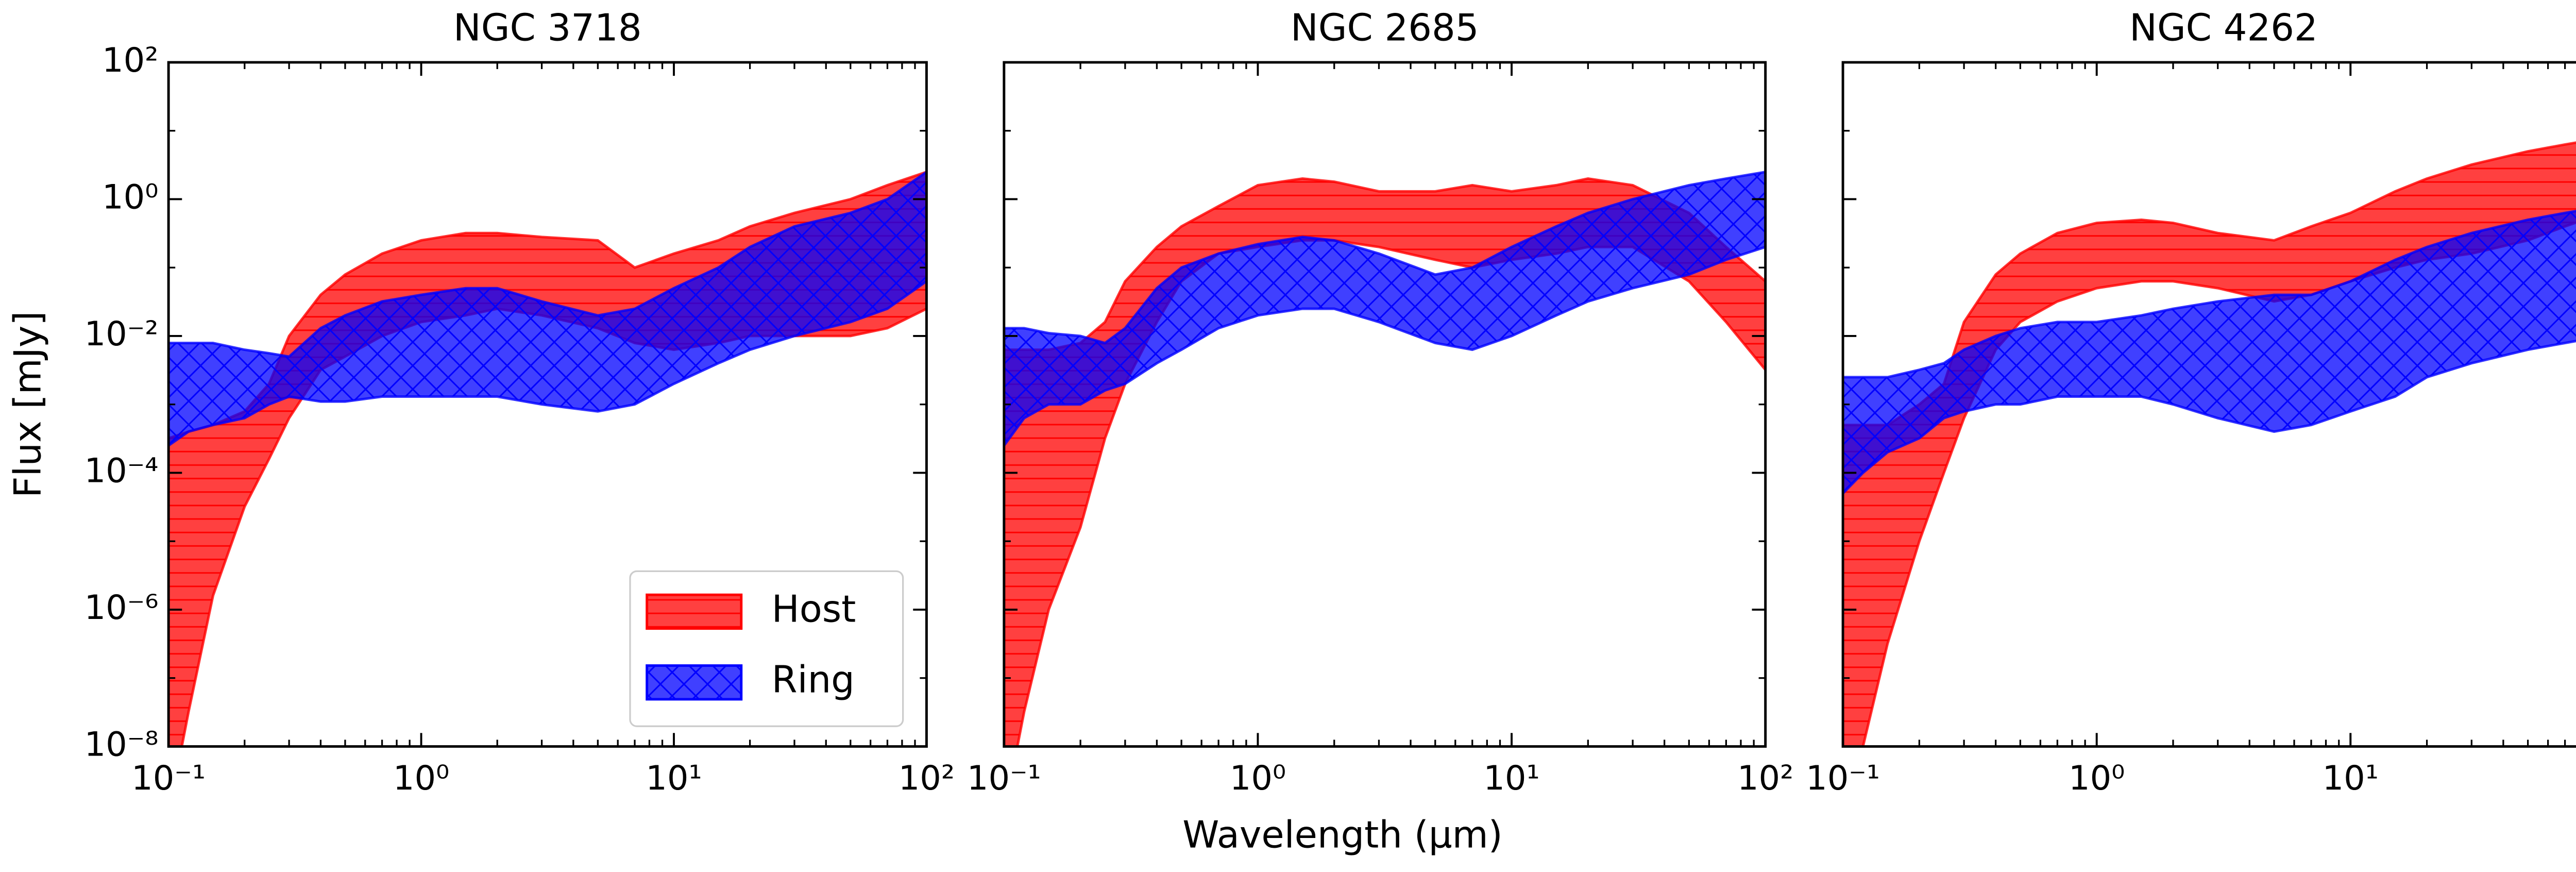 This screenshot has width=2576, height=872. I want to click on y-tick-label: 10⁻², so click(121, 334).